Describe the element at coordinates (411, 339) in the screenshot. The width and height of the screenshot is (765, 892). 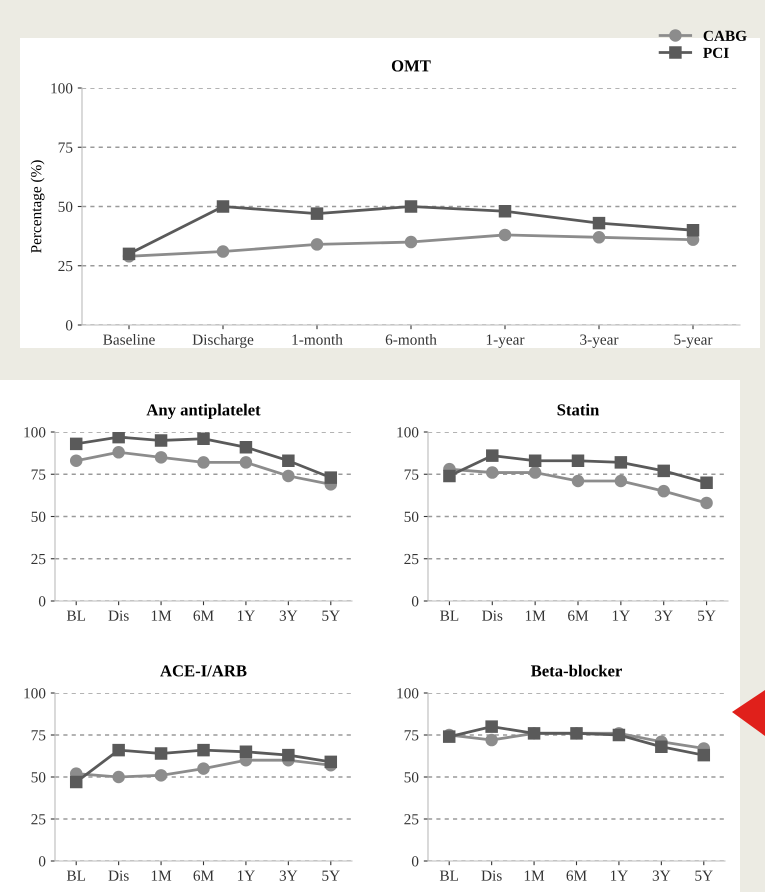
I see `x-tick-label: 6-month` at that location.